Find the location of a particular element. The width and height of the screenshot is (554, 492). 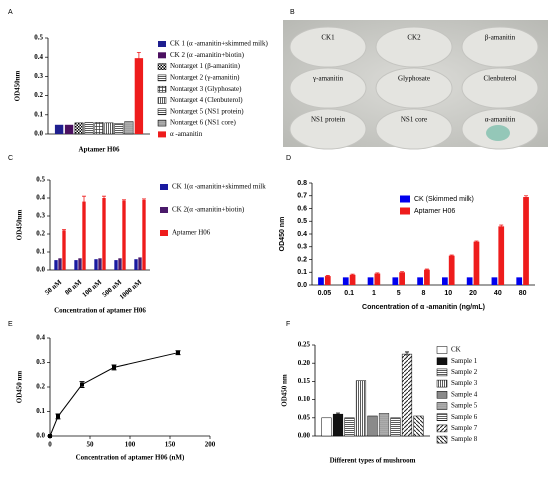

legend-label: Nontarget 5 (NS1 protein) is located at coordinates (207, 111).